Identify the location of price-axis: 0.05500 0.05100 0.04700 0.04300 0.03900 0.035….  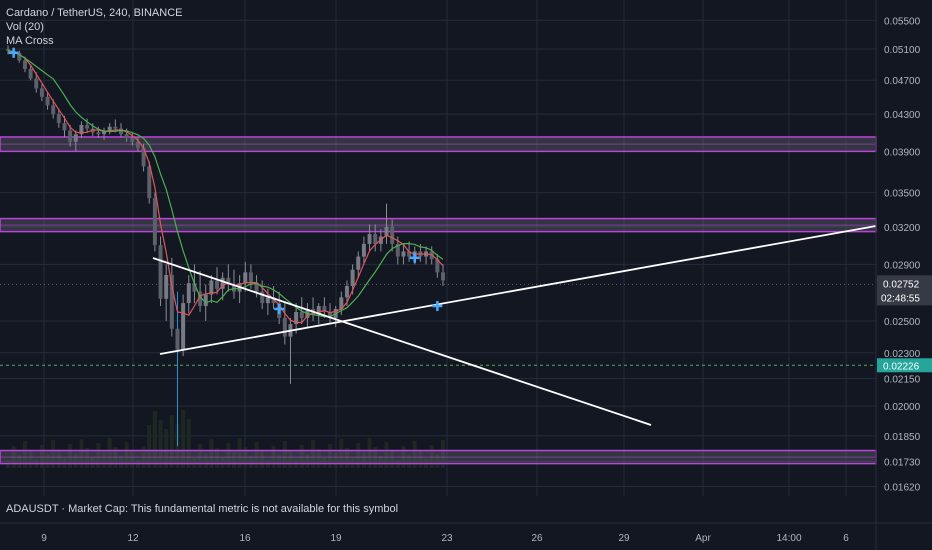
(903, 275).